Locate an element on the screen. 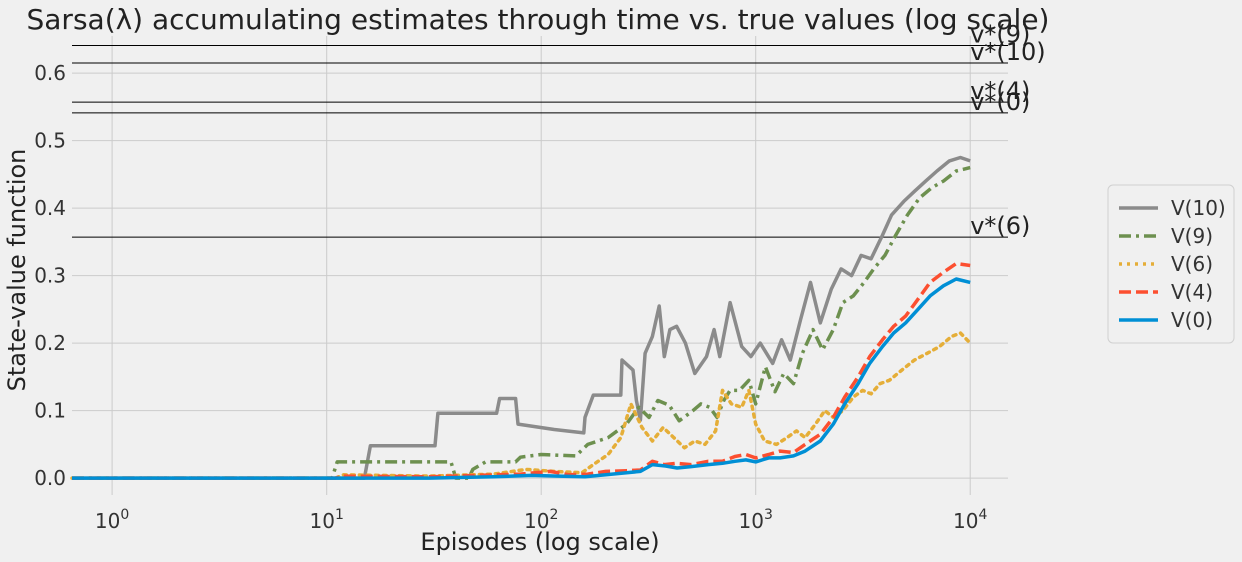 This screenshot has width=1242, height=562. reference-line-label: v*(0) is located at coordinates (1000, 102).